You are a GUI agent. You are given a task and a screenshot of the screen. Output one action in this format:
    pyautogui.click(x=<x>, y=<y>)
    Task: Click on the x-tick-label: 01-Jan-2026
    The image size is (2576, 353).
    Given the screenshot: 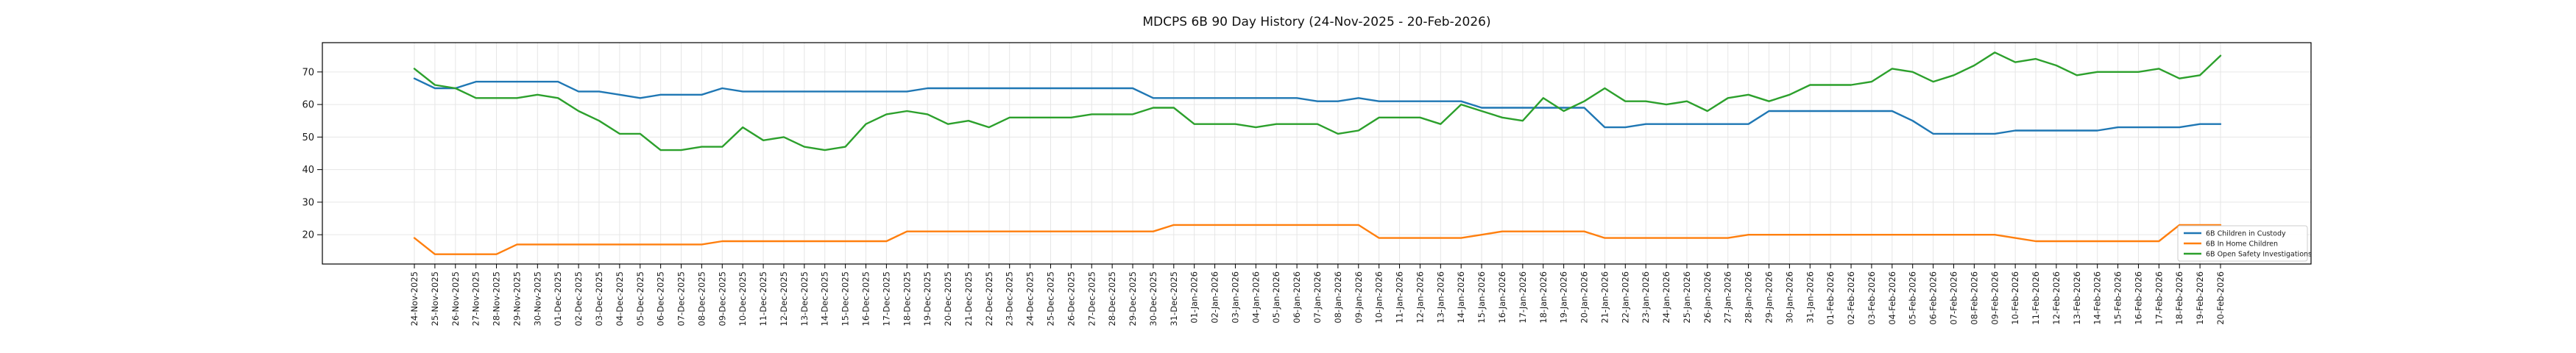 What is the action you would take?
    pyautogui.click(x=1194, y=298)
    